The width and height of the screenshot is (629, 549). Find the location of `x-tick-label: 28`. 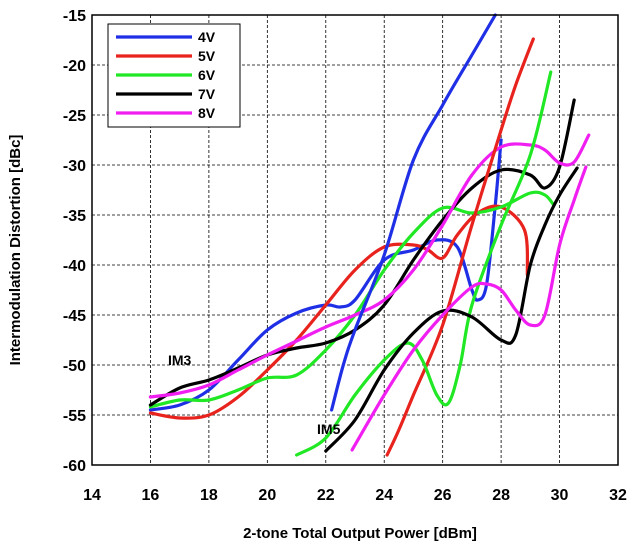

x-tick-label: 28 is located at coordinates (501, 495).